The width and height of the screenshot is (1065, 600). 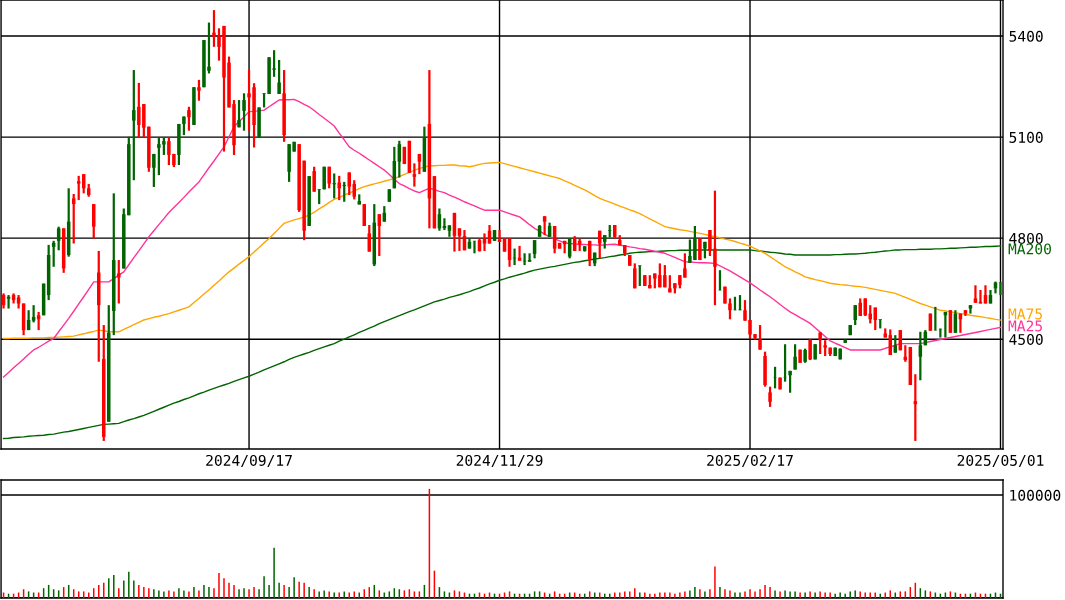 What do you see at coordinates (1029, 249) in the screenshot?
I see `series-label: MA200` at bounding box center [1029, 249].